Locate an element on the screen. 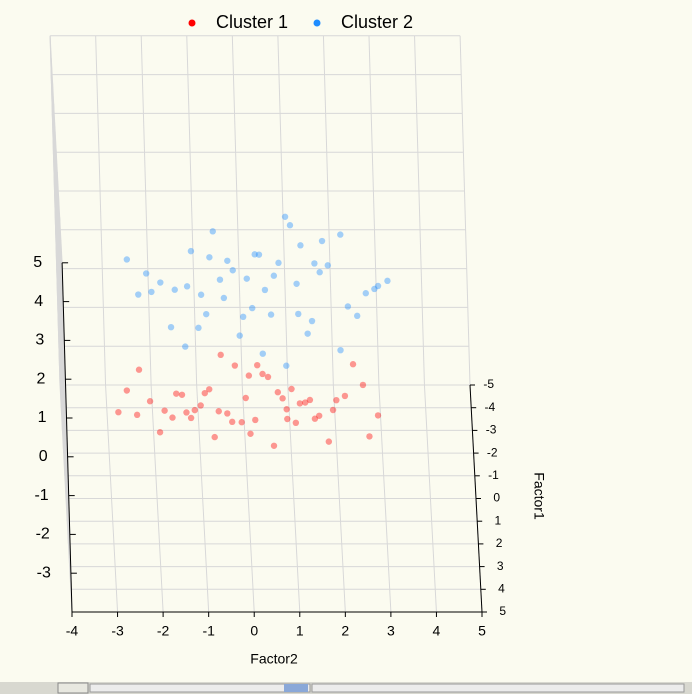 The image size is (692, 694). z-tick-label: -1 is located at coordinates (41, 495).